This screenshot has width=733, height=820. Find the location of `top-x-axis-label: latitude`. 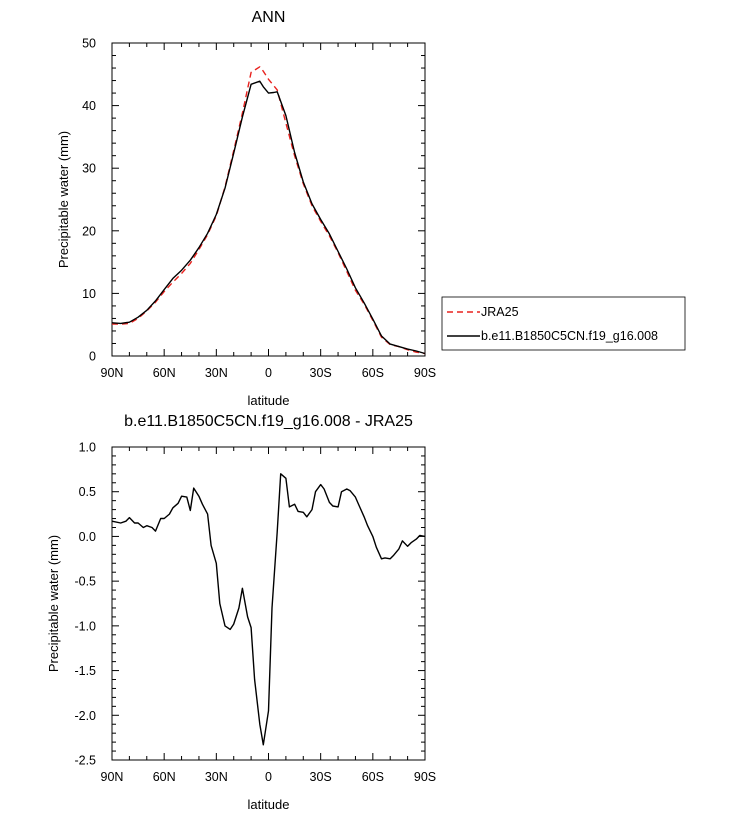

top-x-axis-label: latitude is located at coordinates (269, 400).